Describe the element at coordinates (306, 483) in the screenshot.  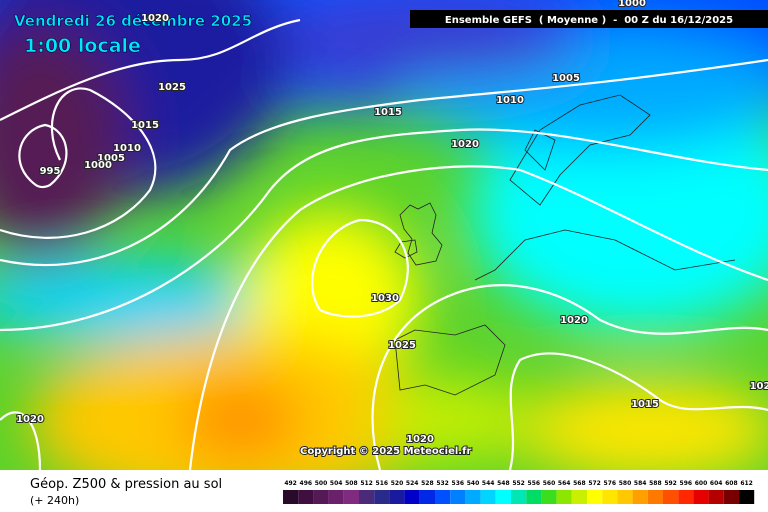
I see `legend-label: 496` at that location.